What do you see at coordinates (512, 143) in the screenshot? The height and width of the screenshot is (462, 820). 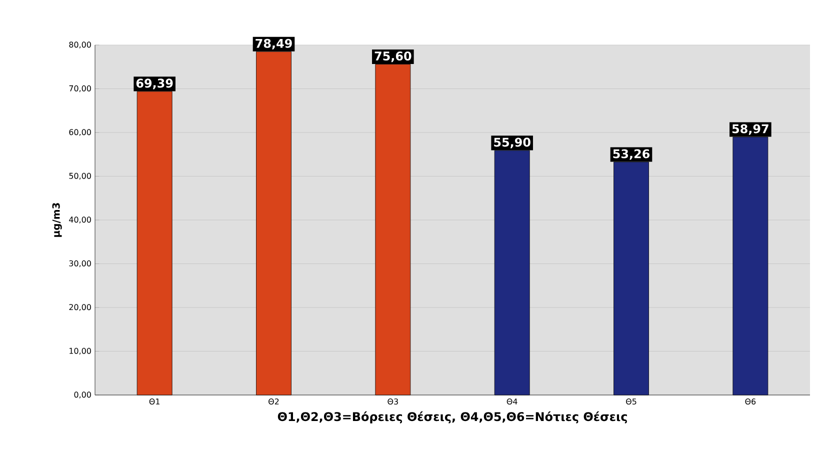 I see `data-label: 55,90` at bounding box center [512, 143].